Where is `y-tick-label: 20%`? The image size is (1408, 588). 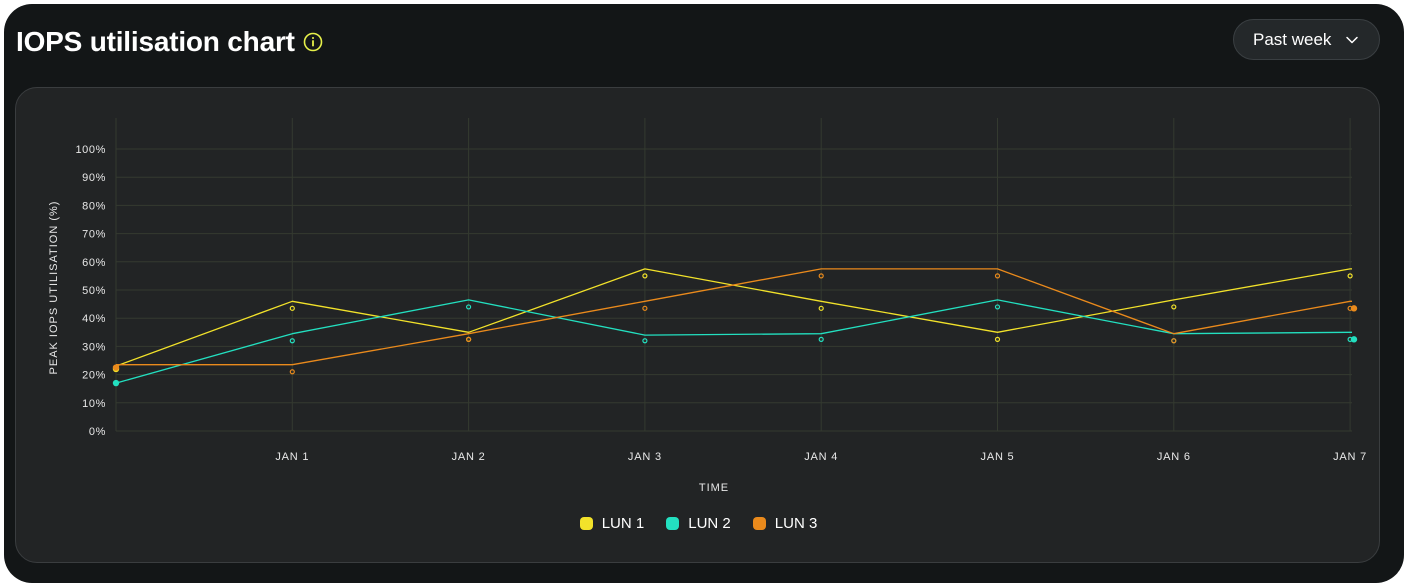
y-tick-label: 20% is located at coordinates (94, 376).